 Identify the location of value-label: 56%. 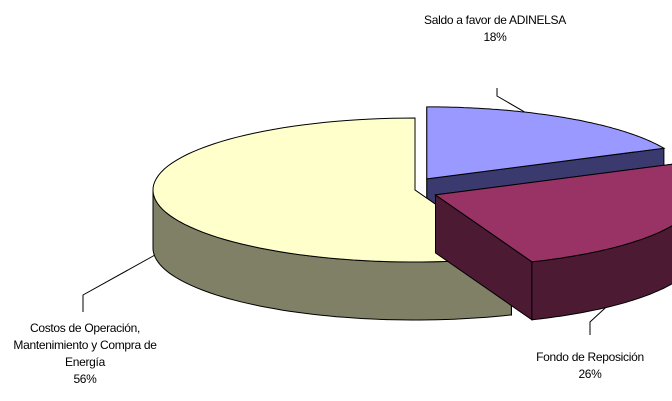
(85, 379).